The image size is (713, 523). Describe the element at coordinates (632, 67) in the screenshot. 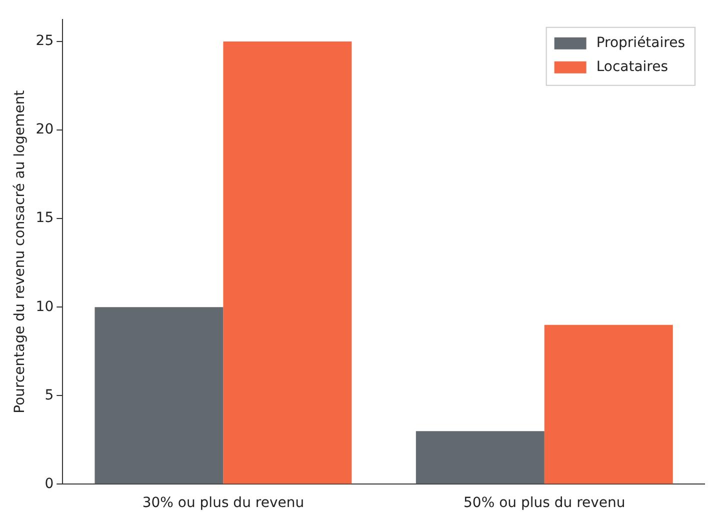

I see `legend-label: Locataires` at that location.